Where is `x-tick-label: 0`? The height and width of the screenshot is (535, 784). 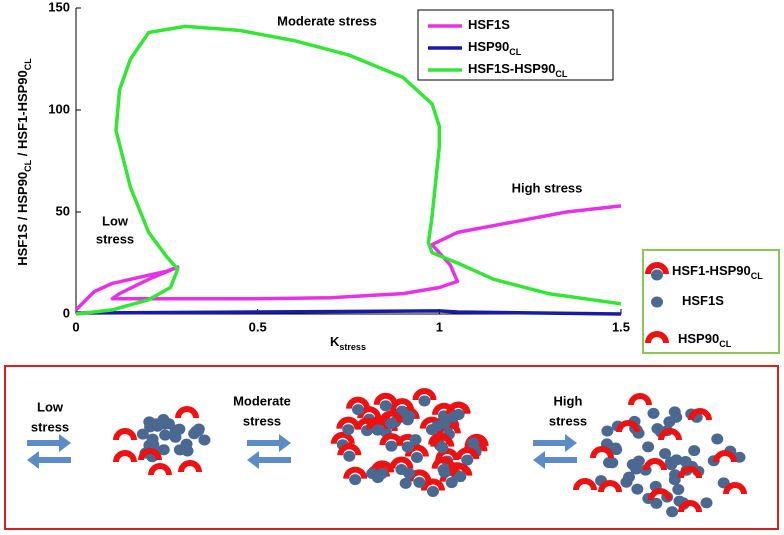
x-tick-label: 0 is located at coordinates (75, 326).